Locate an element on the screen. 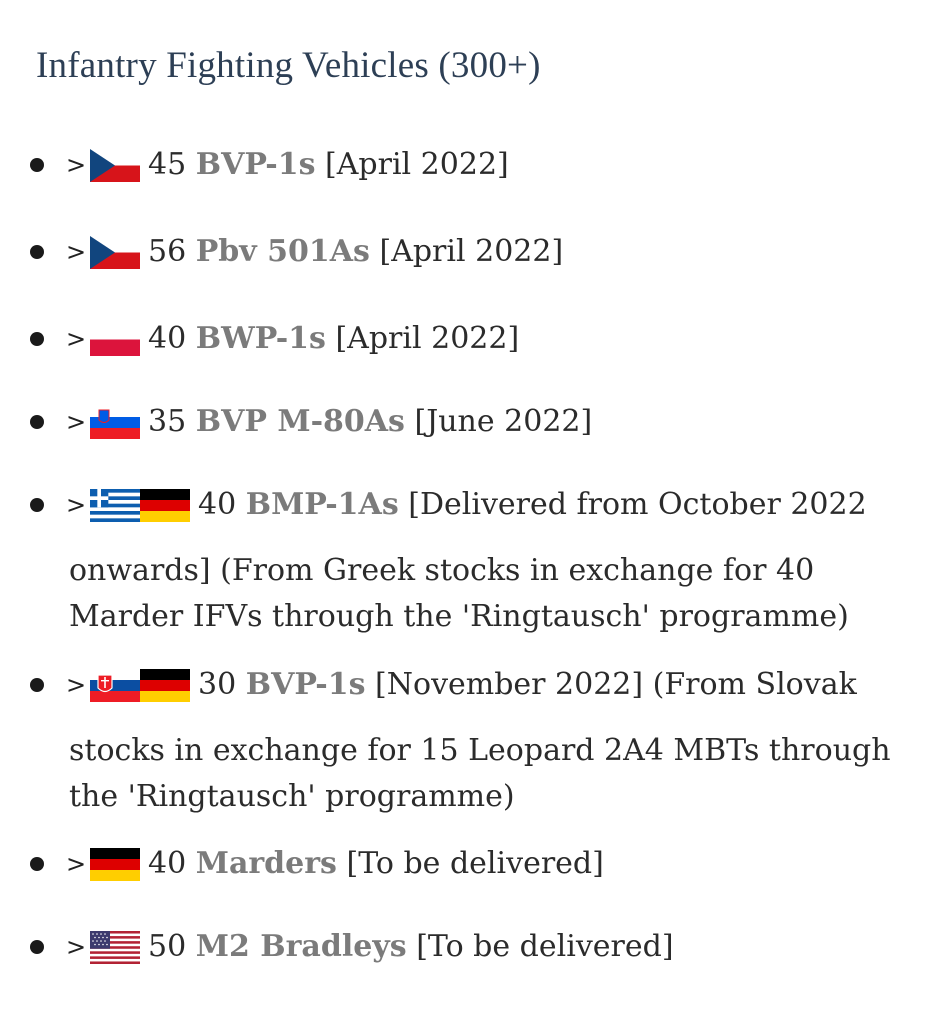  usa-flag-icon is located at coordinates (115, 947).